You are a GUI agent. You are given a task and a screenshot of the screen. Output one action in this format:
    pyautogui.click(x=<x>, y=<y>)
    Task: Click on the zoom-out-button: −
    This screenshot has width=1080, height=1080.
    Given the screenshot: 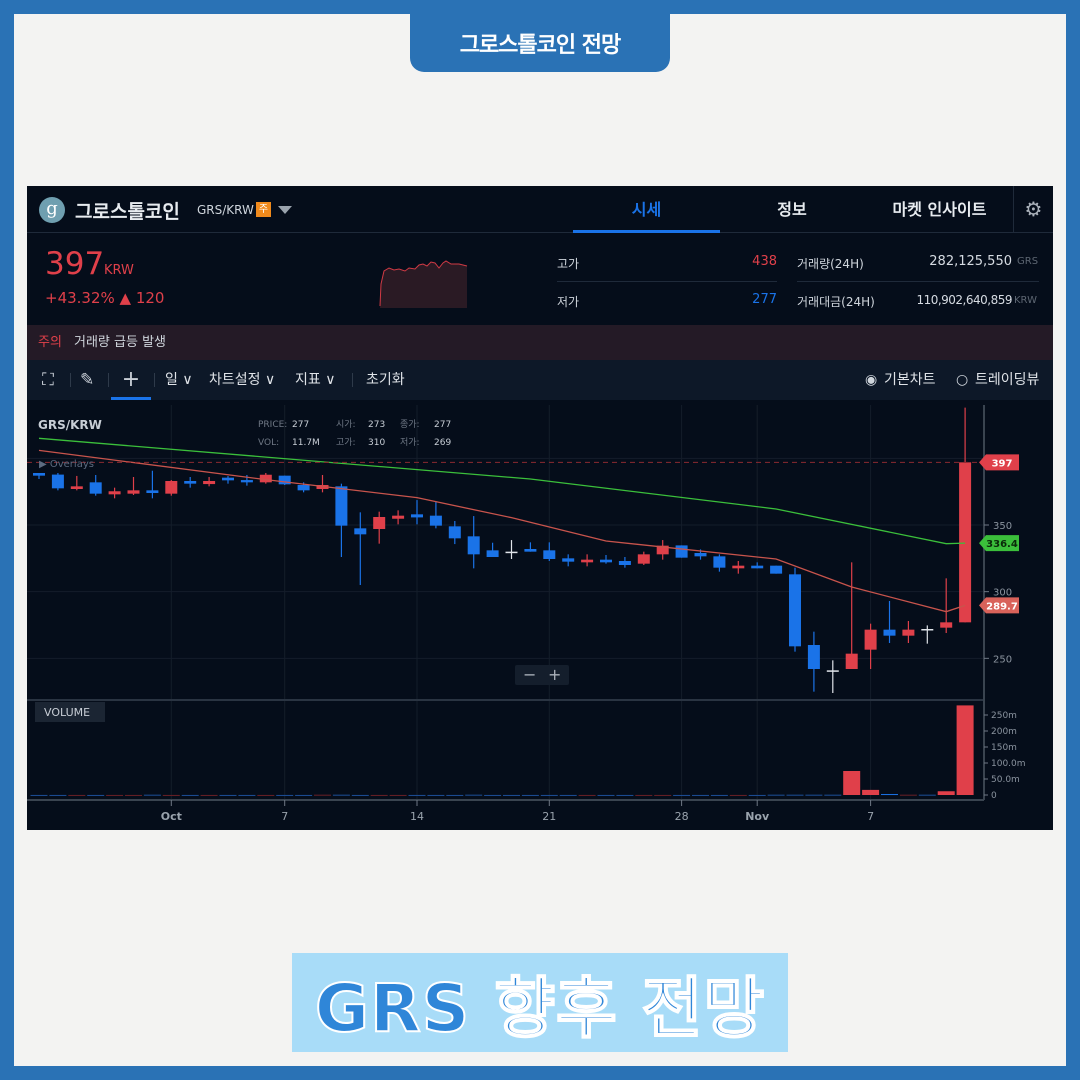 What is the action you would take?
    pyautogui.click(x=529, y=674)
    